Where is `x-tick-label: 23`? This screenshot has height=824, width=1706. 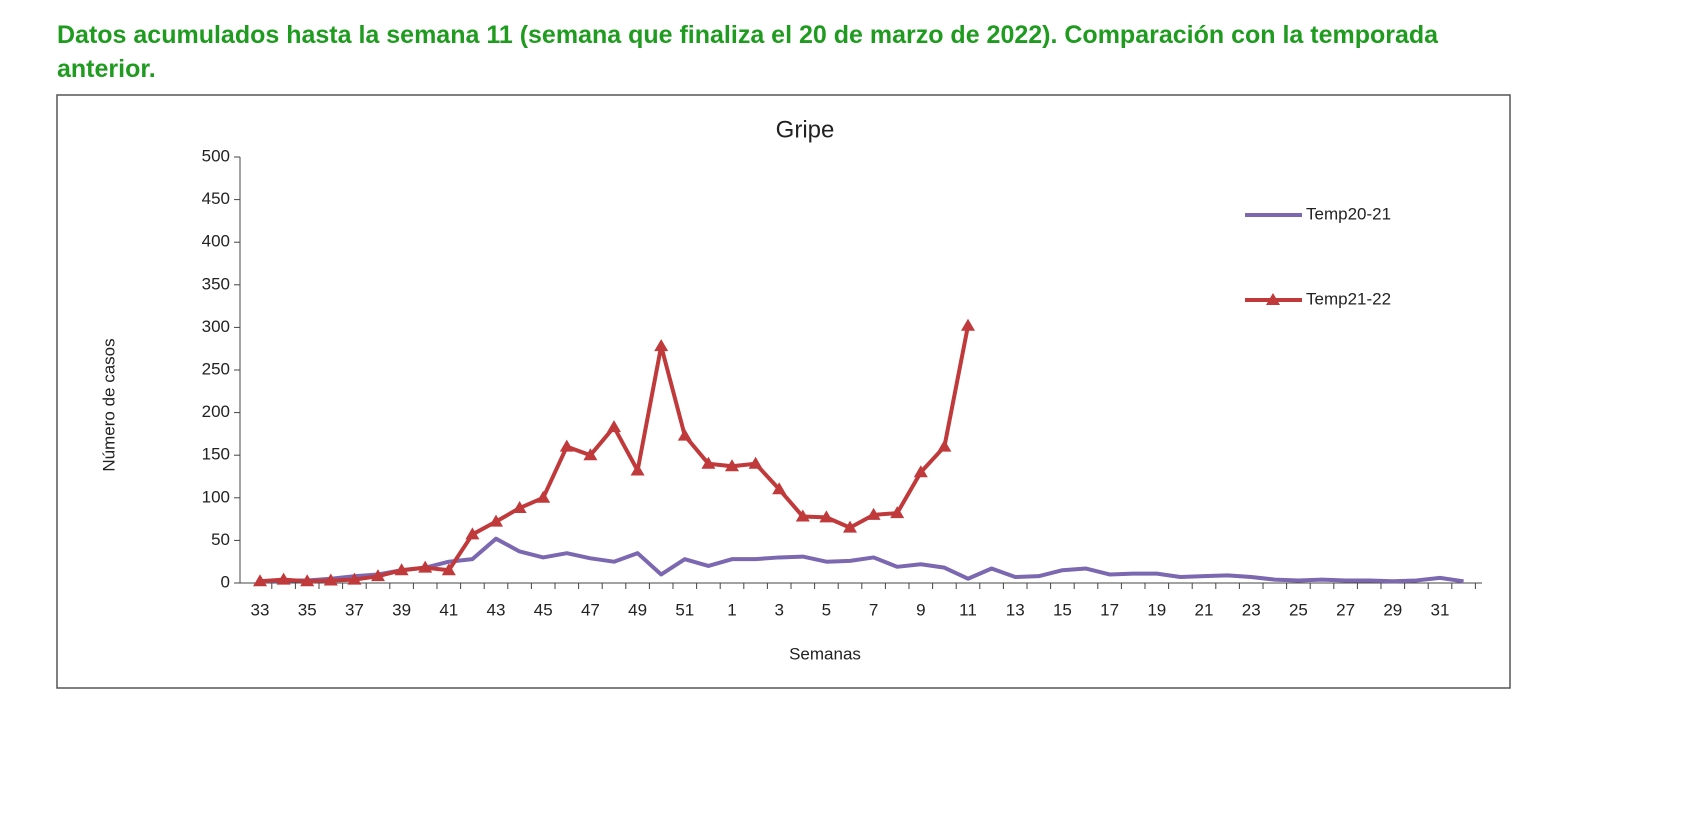
x-tick-label: 23 is located at coordinates (1251, 609).